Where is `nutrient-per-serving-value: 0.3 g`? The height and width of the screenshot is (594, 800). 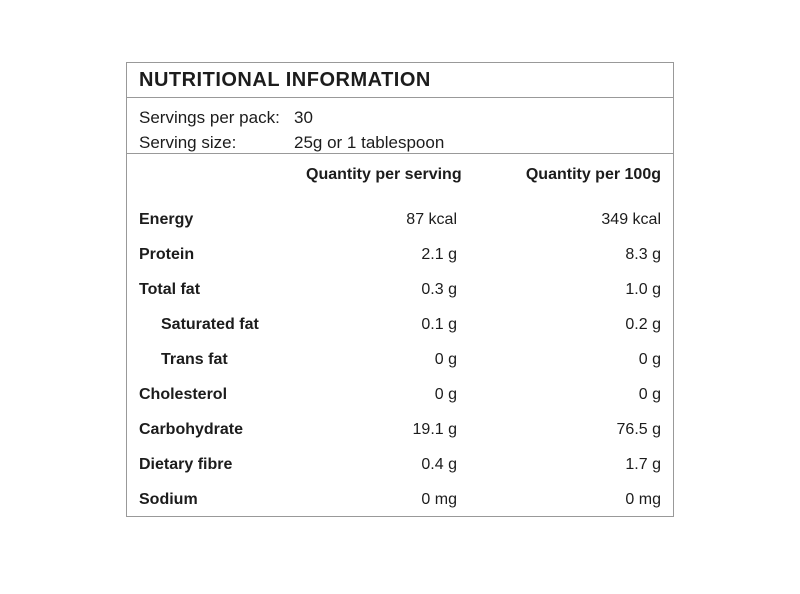 nutrient-per-serving-value: 0.3 g is located at coordinates (439, 289).